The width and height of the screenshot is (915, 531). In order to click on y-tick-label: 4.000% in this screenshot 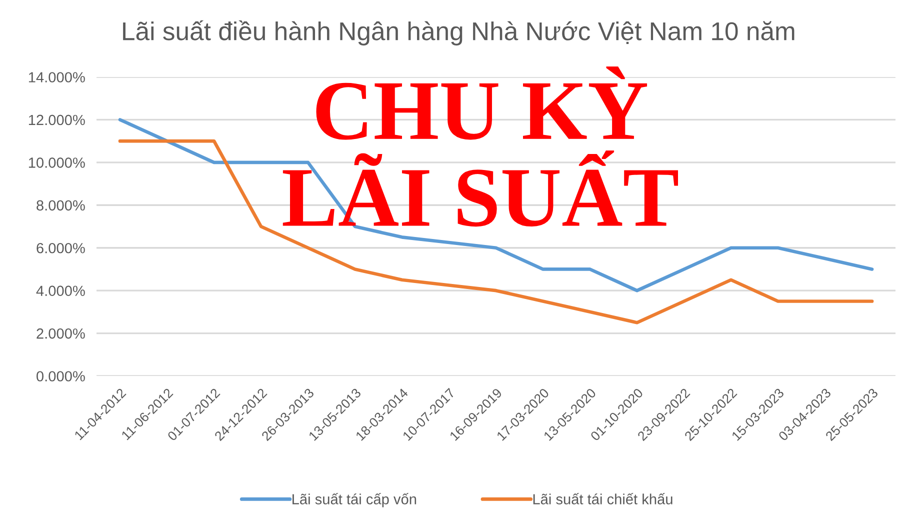, I will do `click(60, 291)`.